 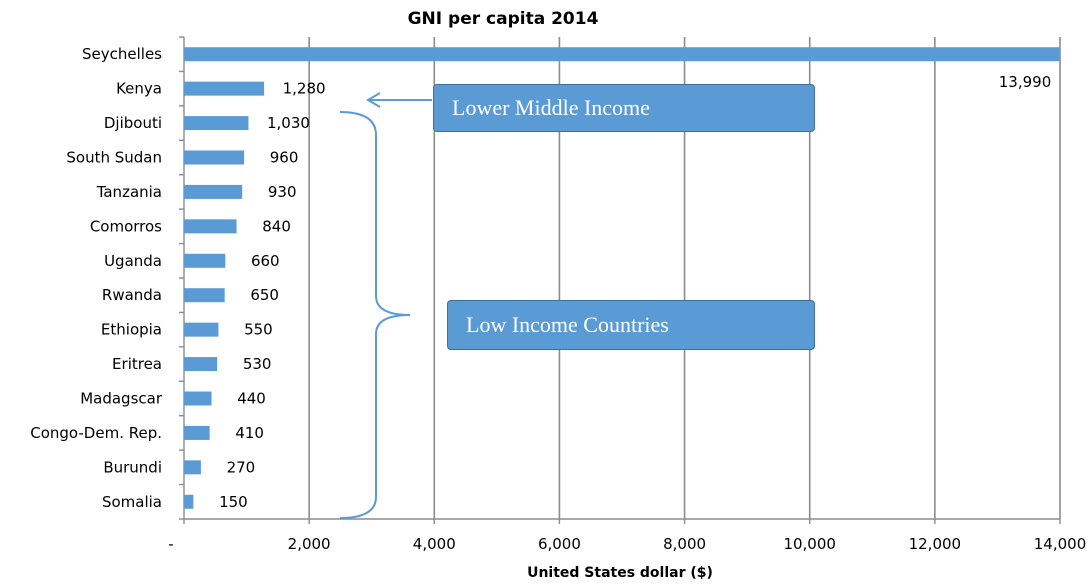 I want to click on value-label-comorros: 840, so click(x=276, y=226).